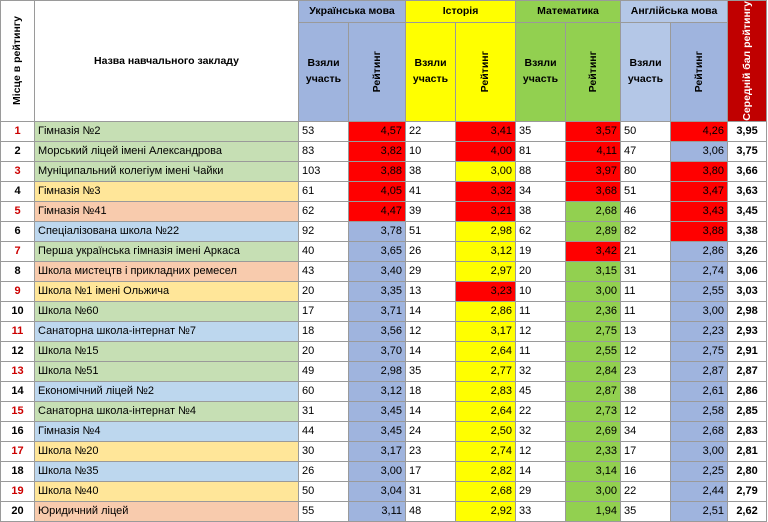 Image resolution: width=768 pixels, height=522 pixels. I want to click on ukrainian-rating-cell: 2,98, so click(377, 371).